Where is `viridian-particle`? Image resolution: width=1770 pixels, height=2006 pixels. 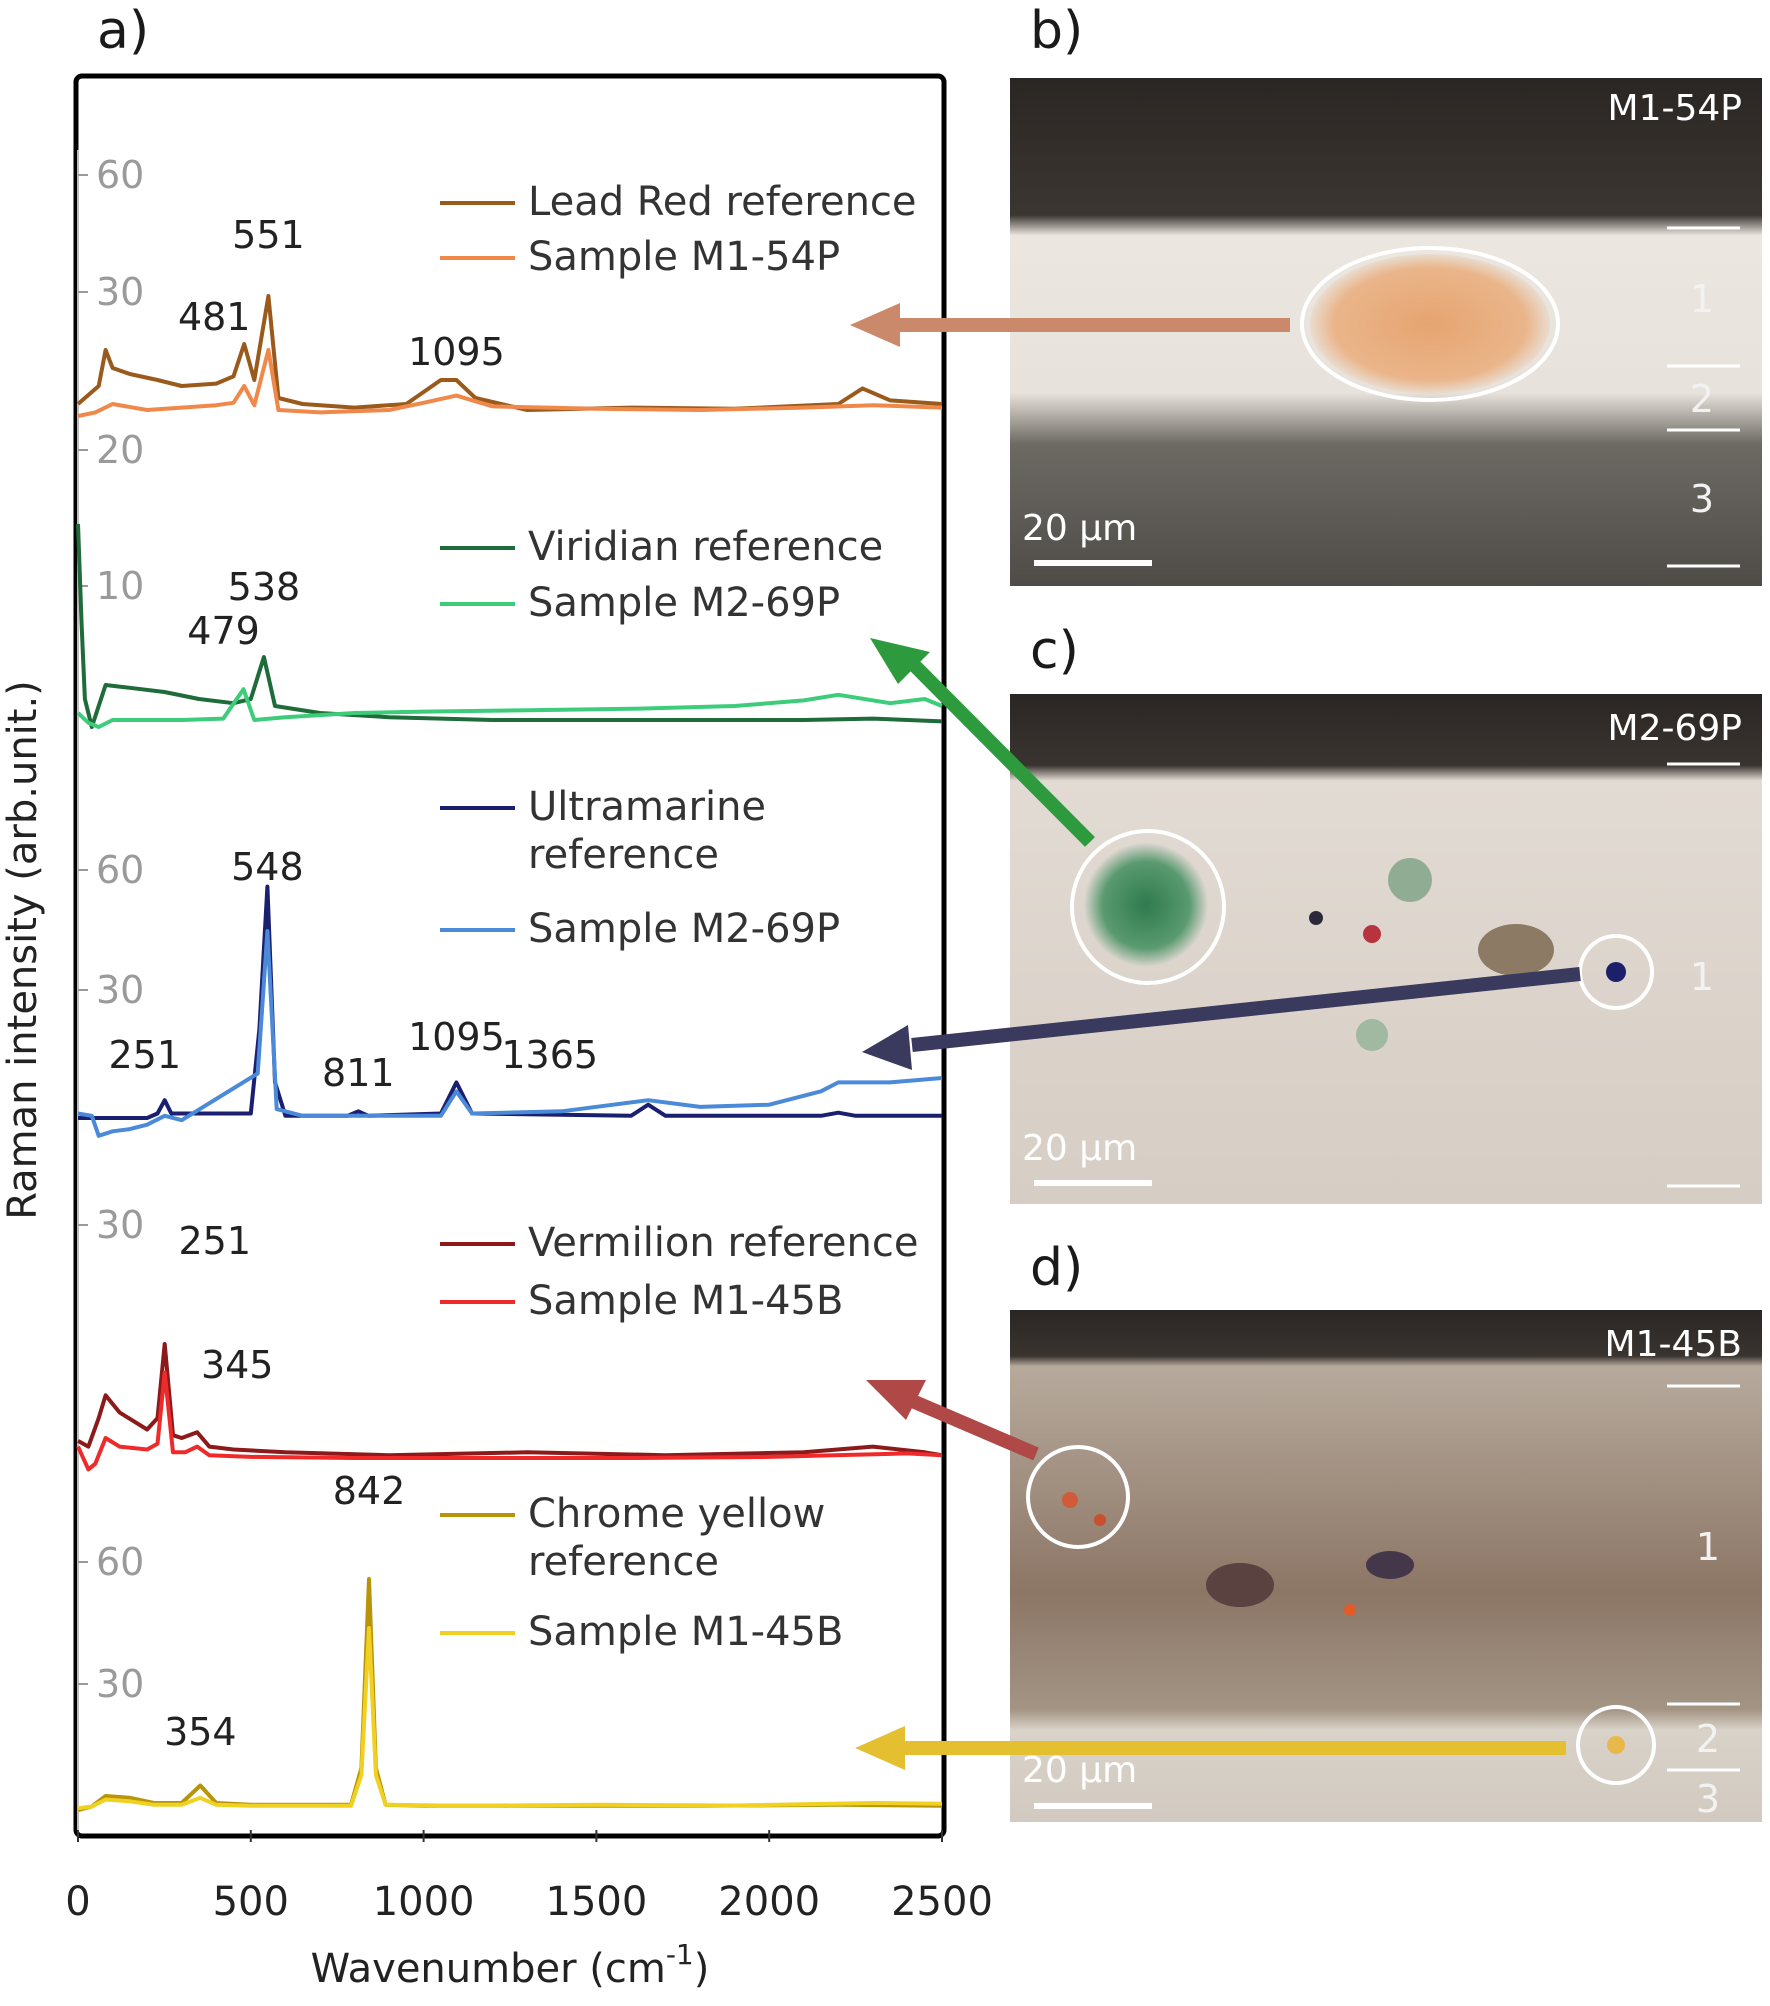 viridian-particle is located at coordinates (1146, 905).